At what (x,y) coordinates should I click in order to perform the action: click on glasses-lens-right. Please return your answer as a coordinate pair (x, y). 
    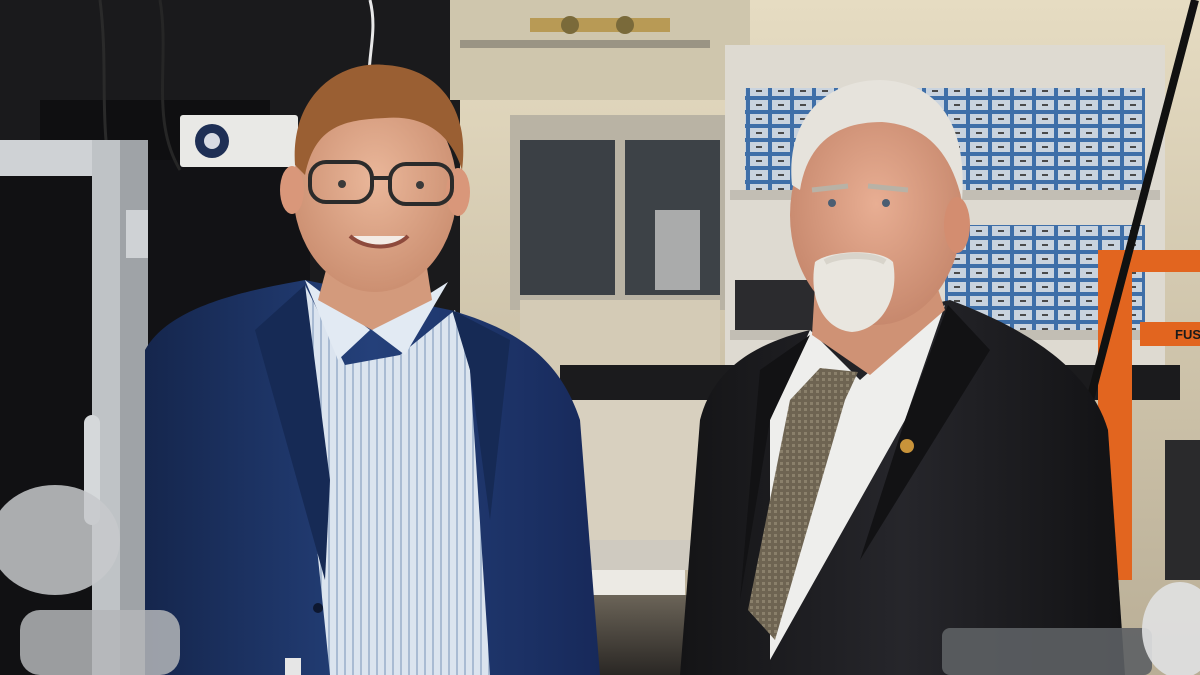
    Looking at the image, I should click on (421, 184).